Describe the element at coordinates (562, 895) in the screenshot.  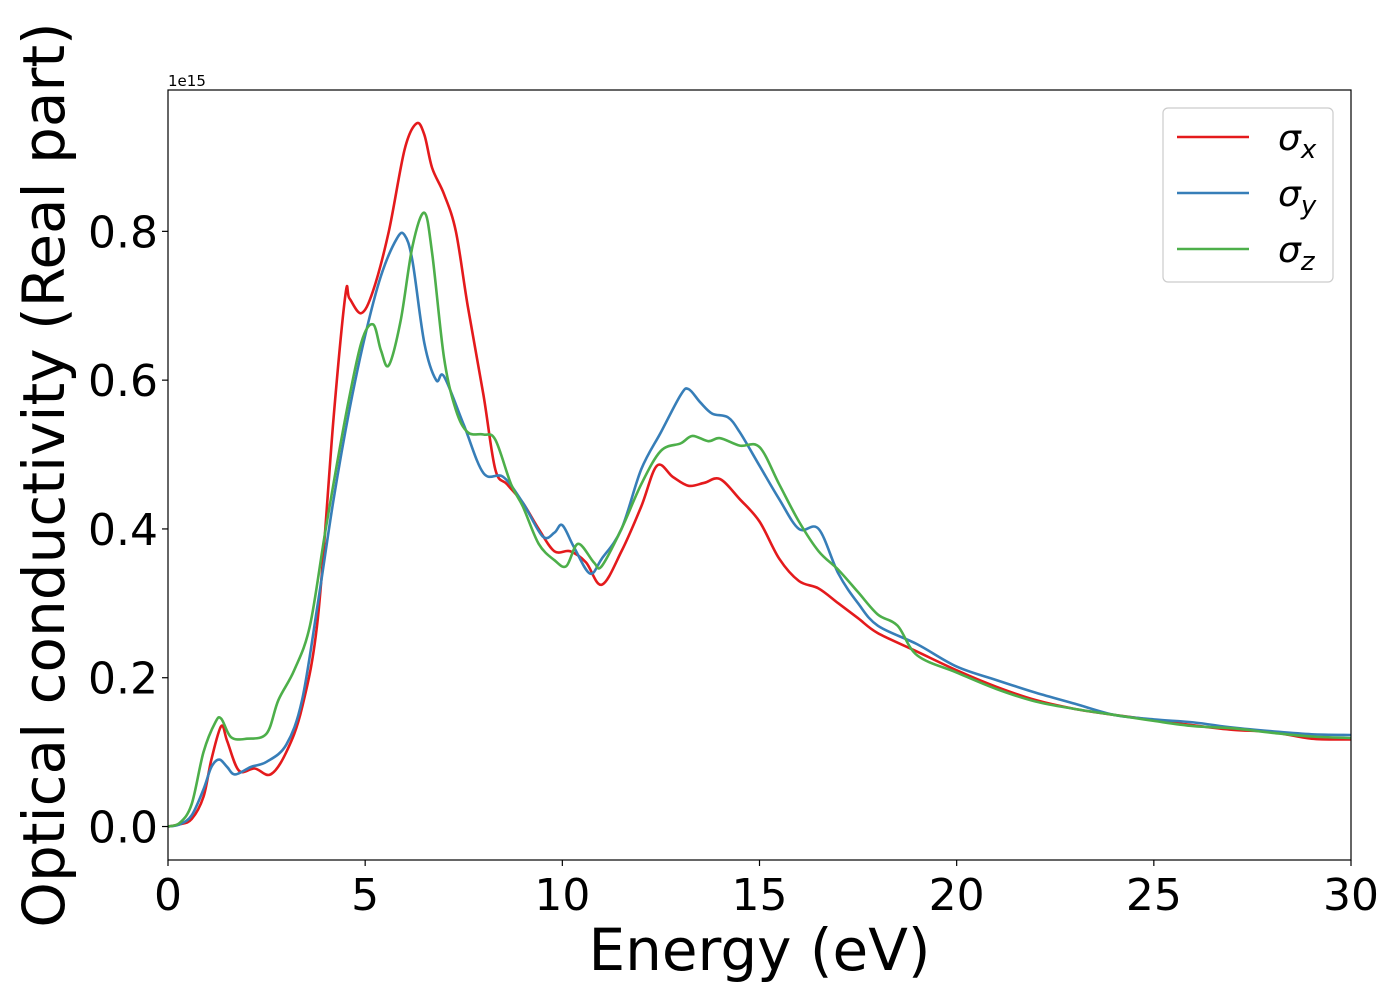
I see `x-tick-label: 10` at that location.